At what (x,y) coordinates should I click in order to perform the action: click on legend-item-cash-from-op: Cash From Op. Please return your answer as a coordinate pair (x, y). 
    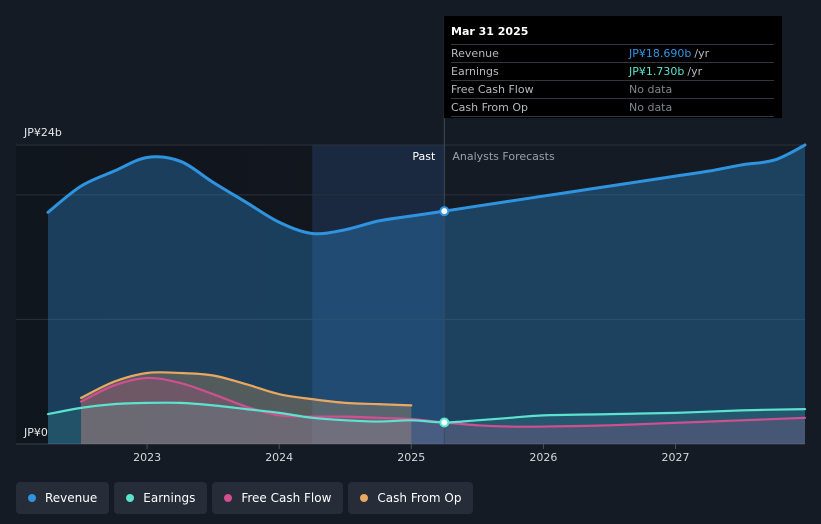
    Looking at the image, I should click on (411, 498).